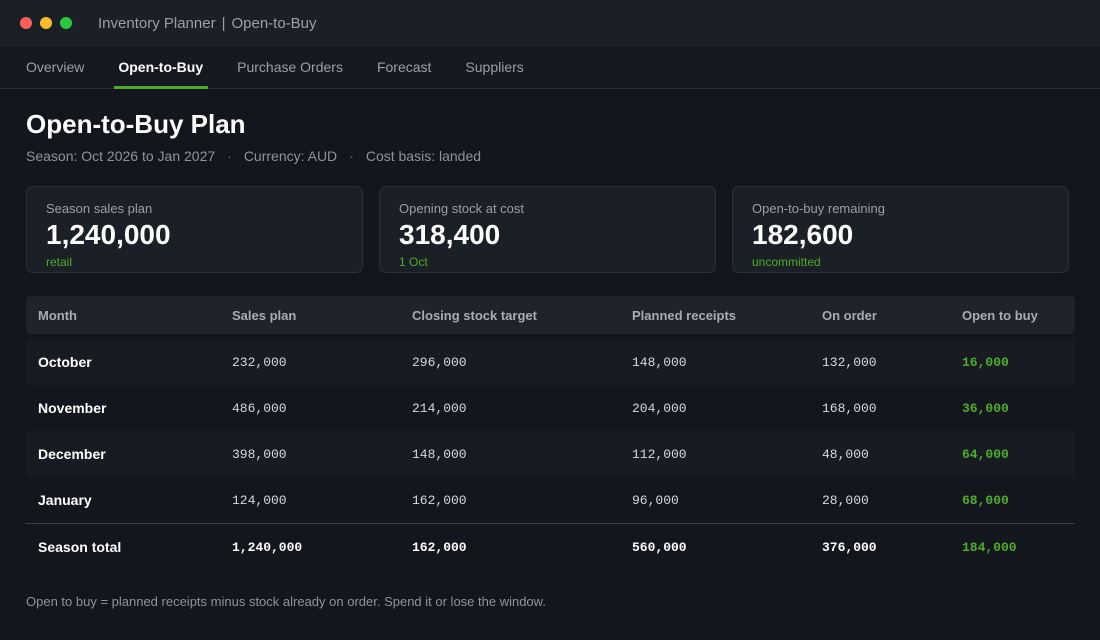  What do you see at coordinates (659, 362) in the screenshot?
I see `planned-receipts-cell: 148,000` at bounding box center [659, 362].